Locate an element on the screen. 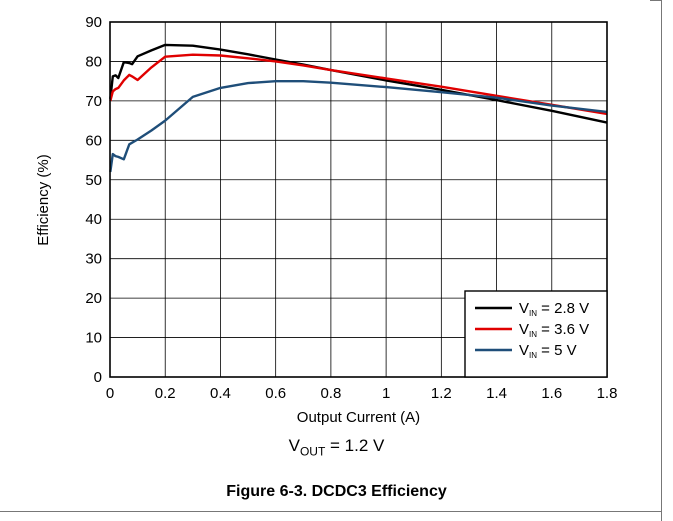 This screenshot has width=673, height=521. y-tick-label: 50 is located at coordinates (93, 180).